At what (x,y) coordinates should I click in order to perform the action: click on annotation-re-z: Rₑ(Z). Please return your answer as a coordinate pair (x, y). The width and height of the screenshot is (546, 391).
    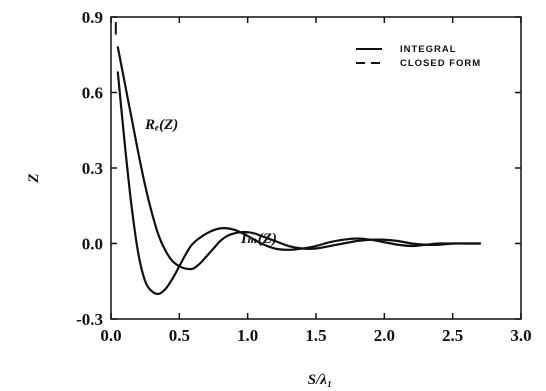
    Looking at the image, I should click on (161, 125).